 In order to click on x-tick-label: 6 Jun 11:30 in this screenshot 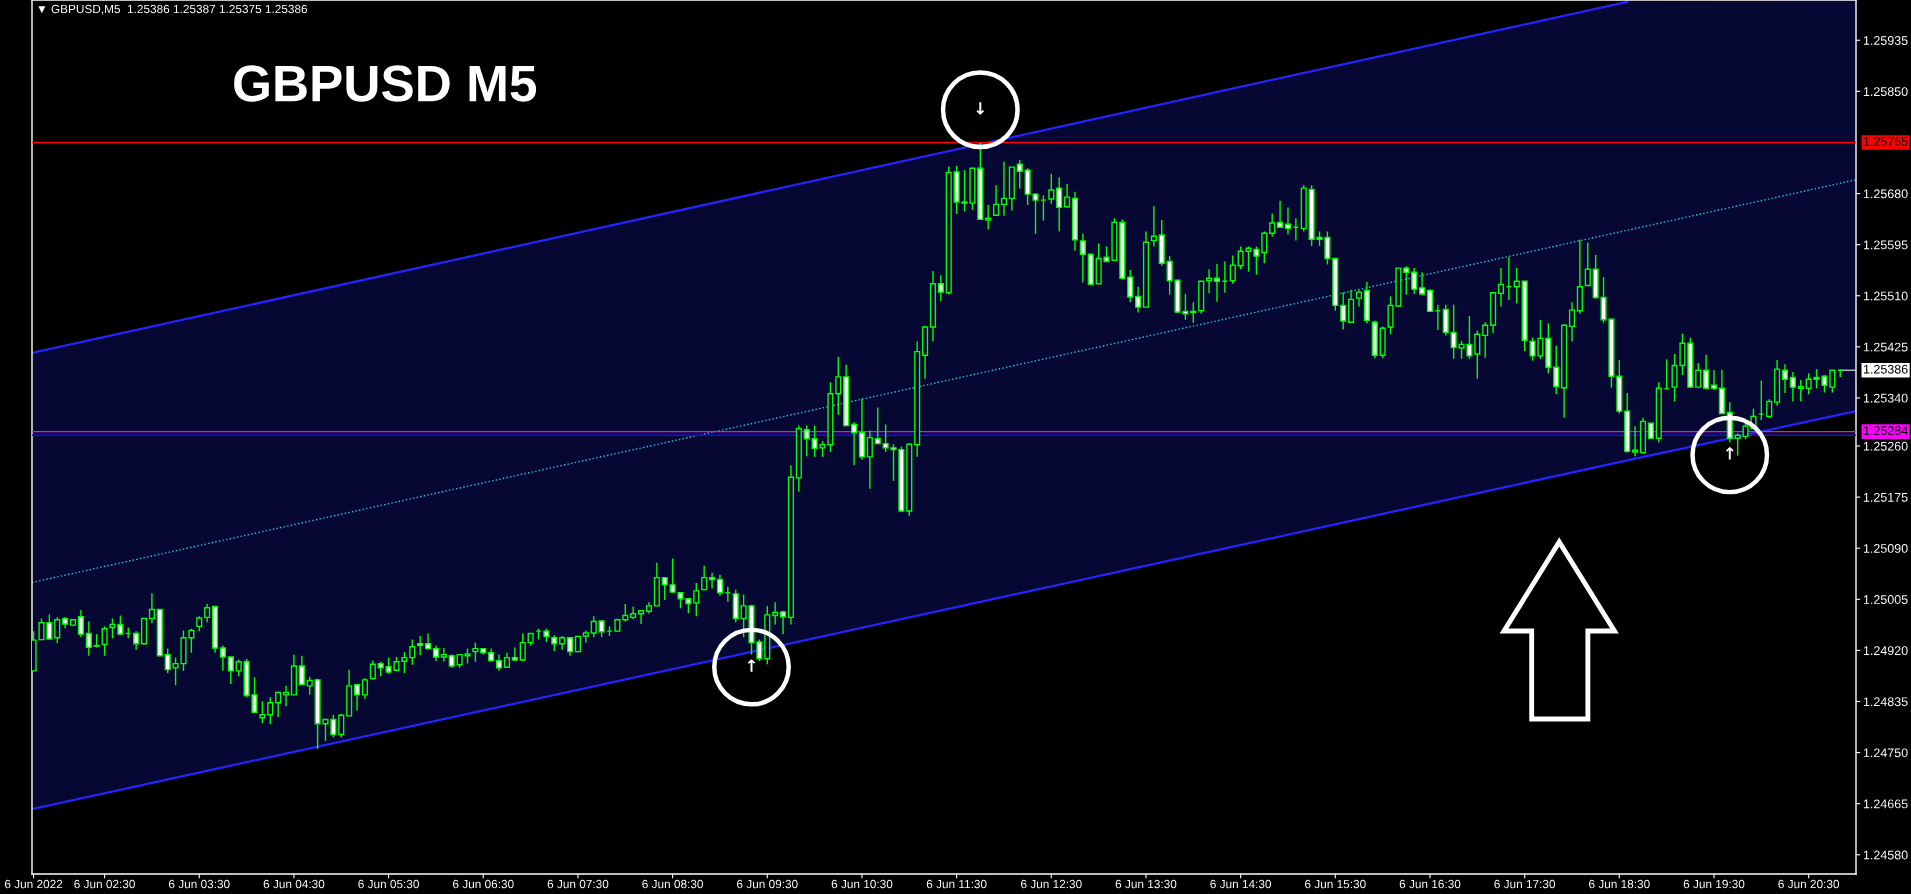, I will do `click(956, 884)`.